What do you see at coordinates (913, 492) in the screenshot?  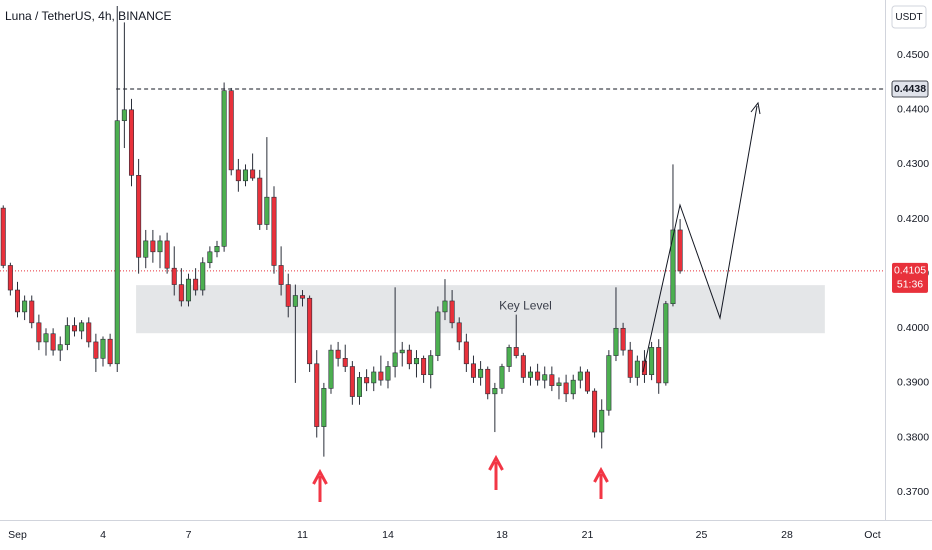 I see `y-tick-label: 0.3700` at bounding box center [913, 492].